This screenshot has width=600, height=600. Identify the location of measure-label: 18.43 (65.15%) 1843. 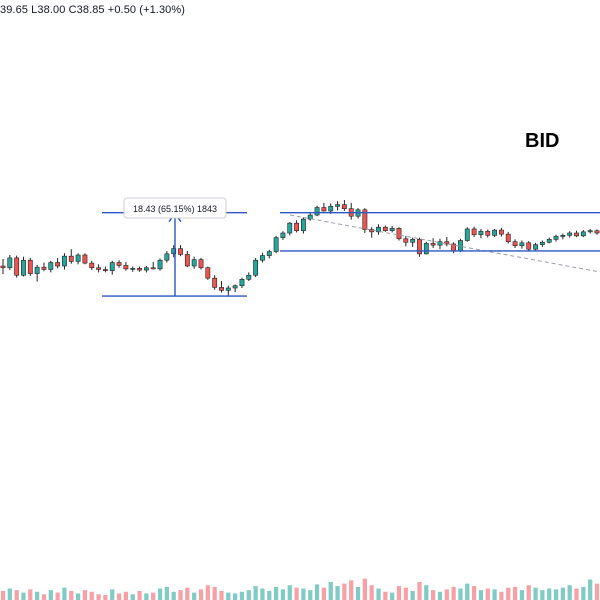
(175, 209).